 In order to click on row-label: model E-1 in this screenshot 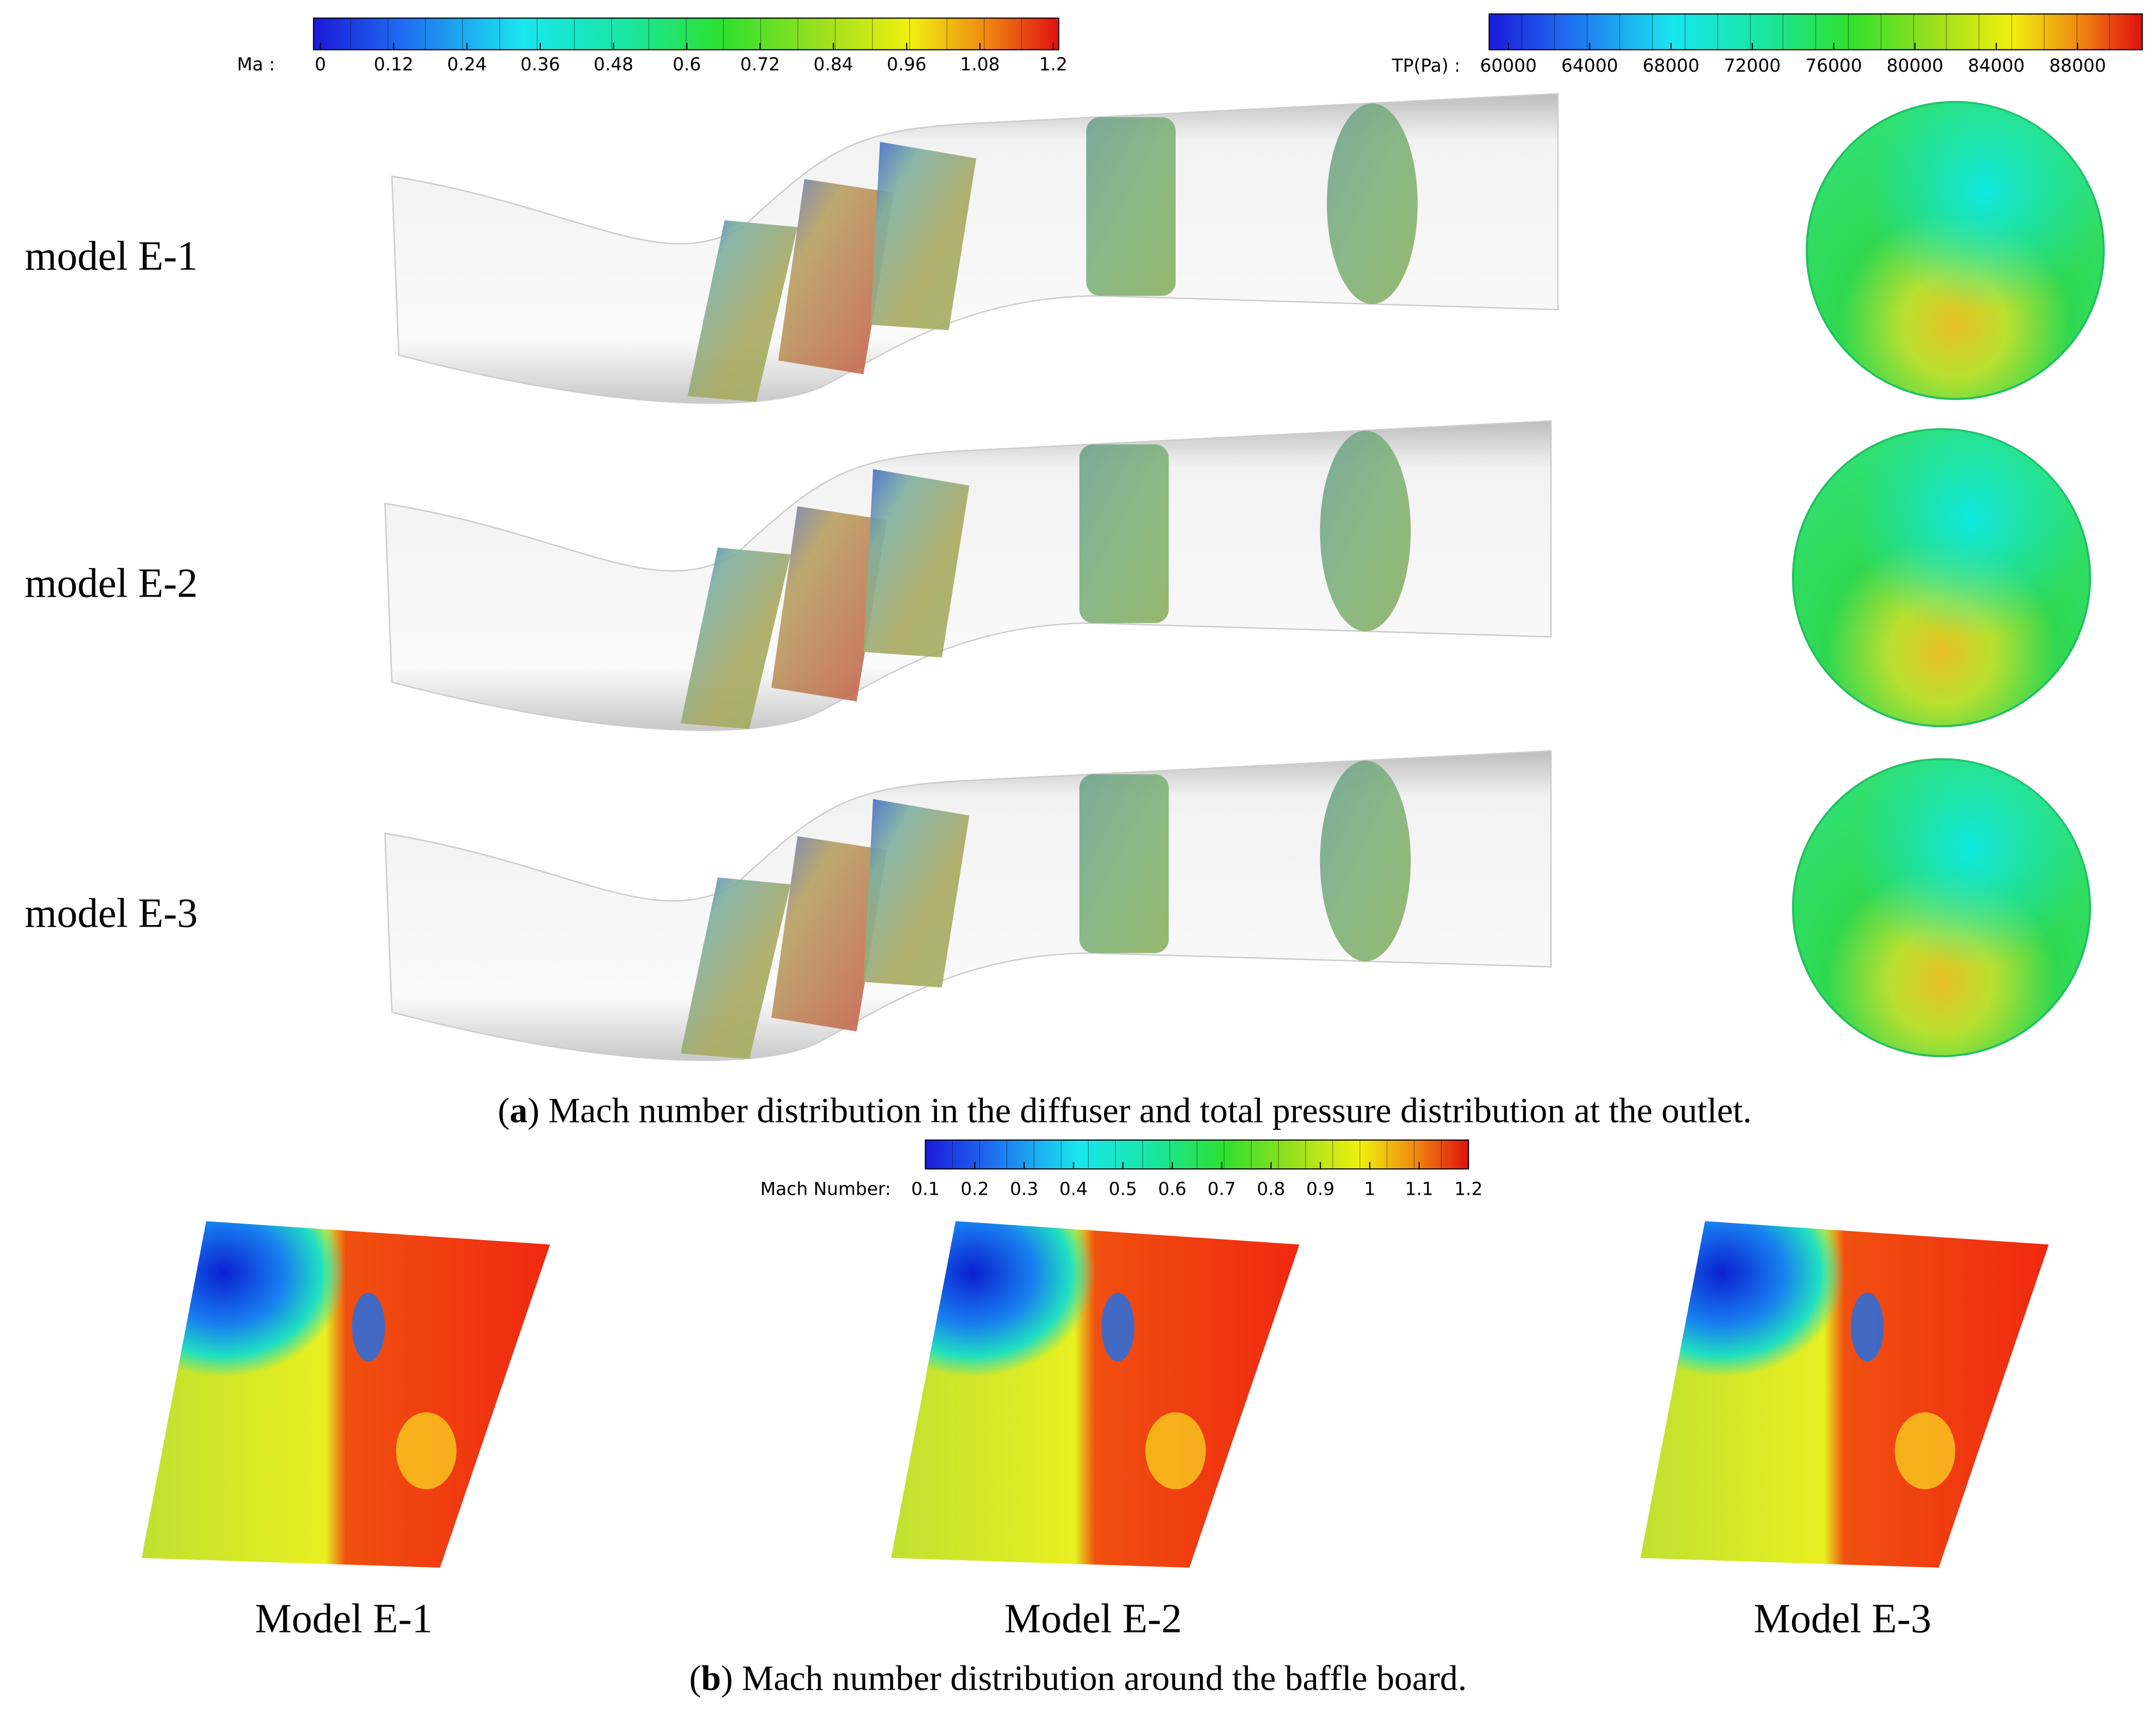, I will do `click(111, 256)`.